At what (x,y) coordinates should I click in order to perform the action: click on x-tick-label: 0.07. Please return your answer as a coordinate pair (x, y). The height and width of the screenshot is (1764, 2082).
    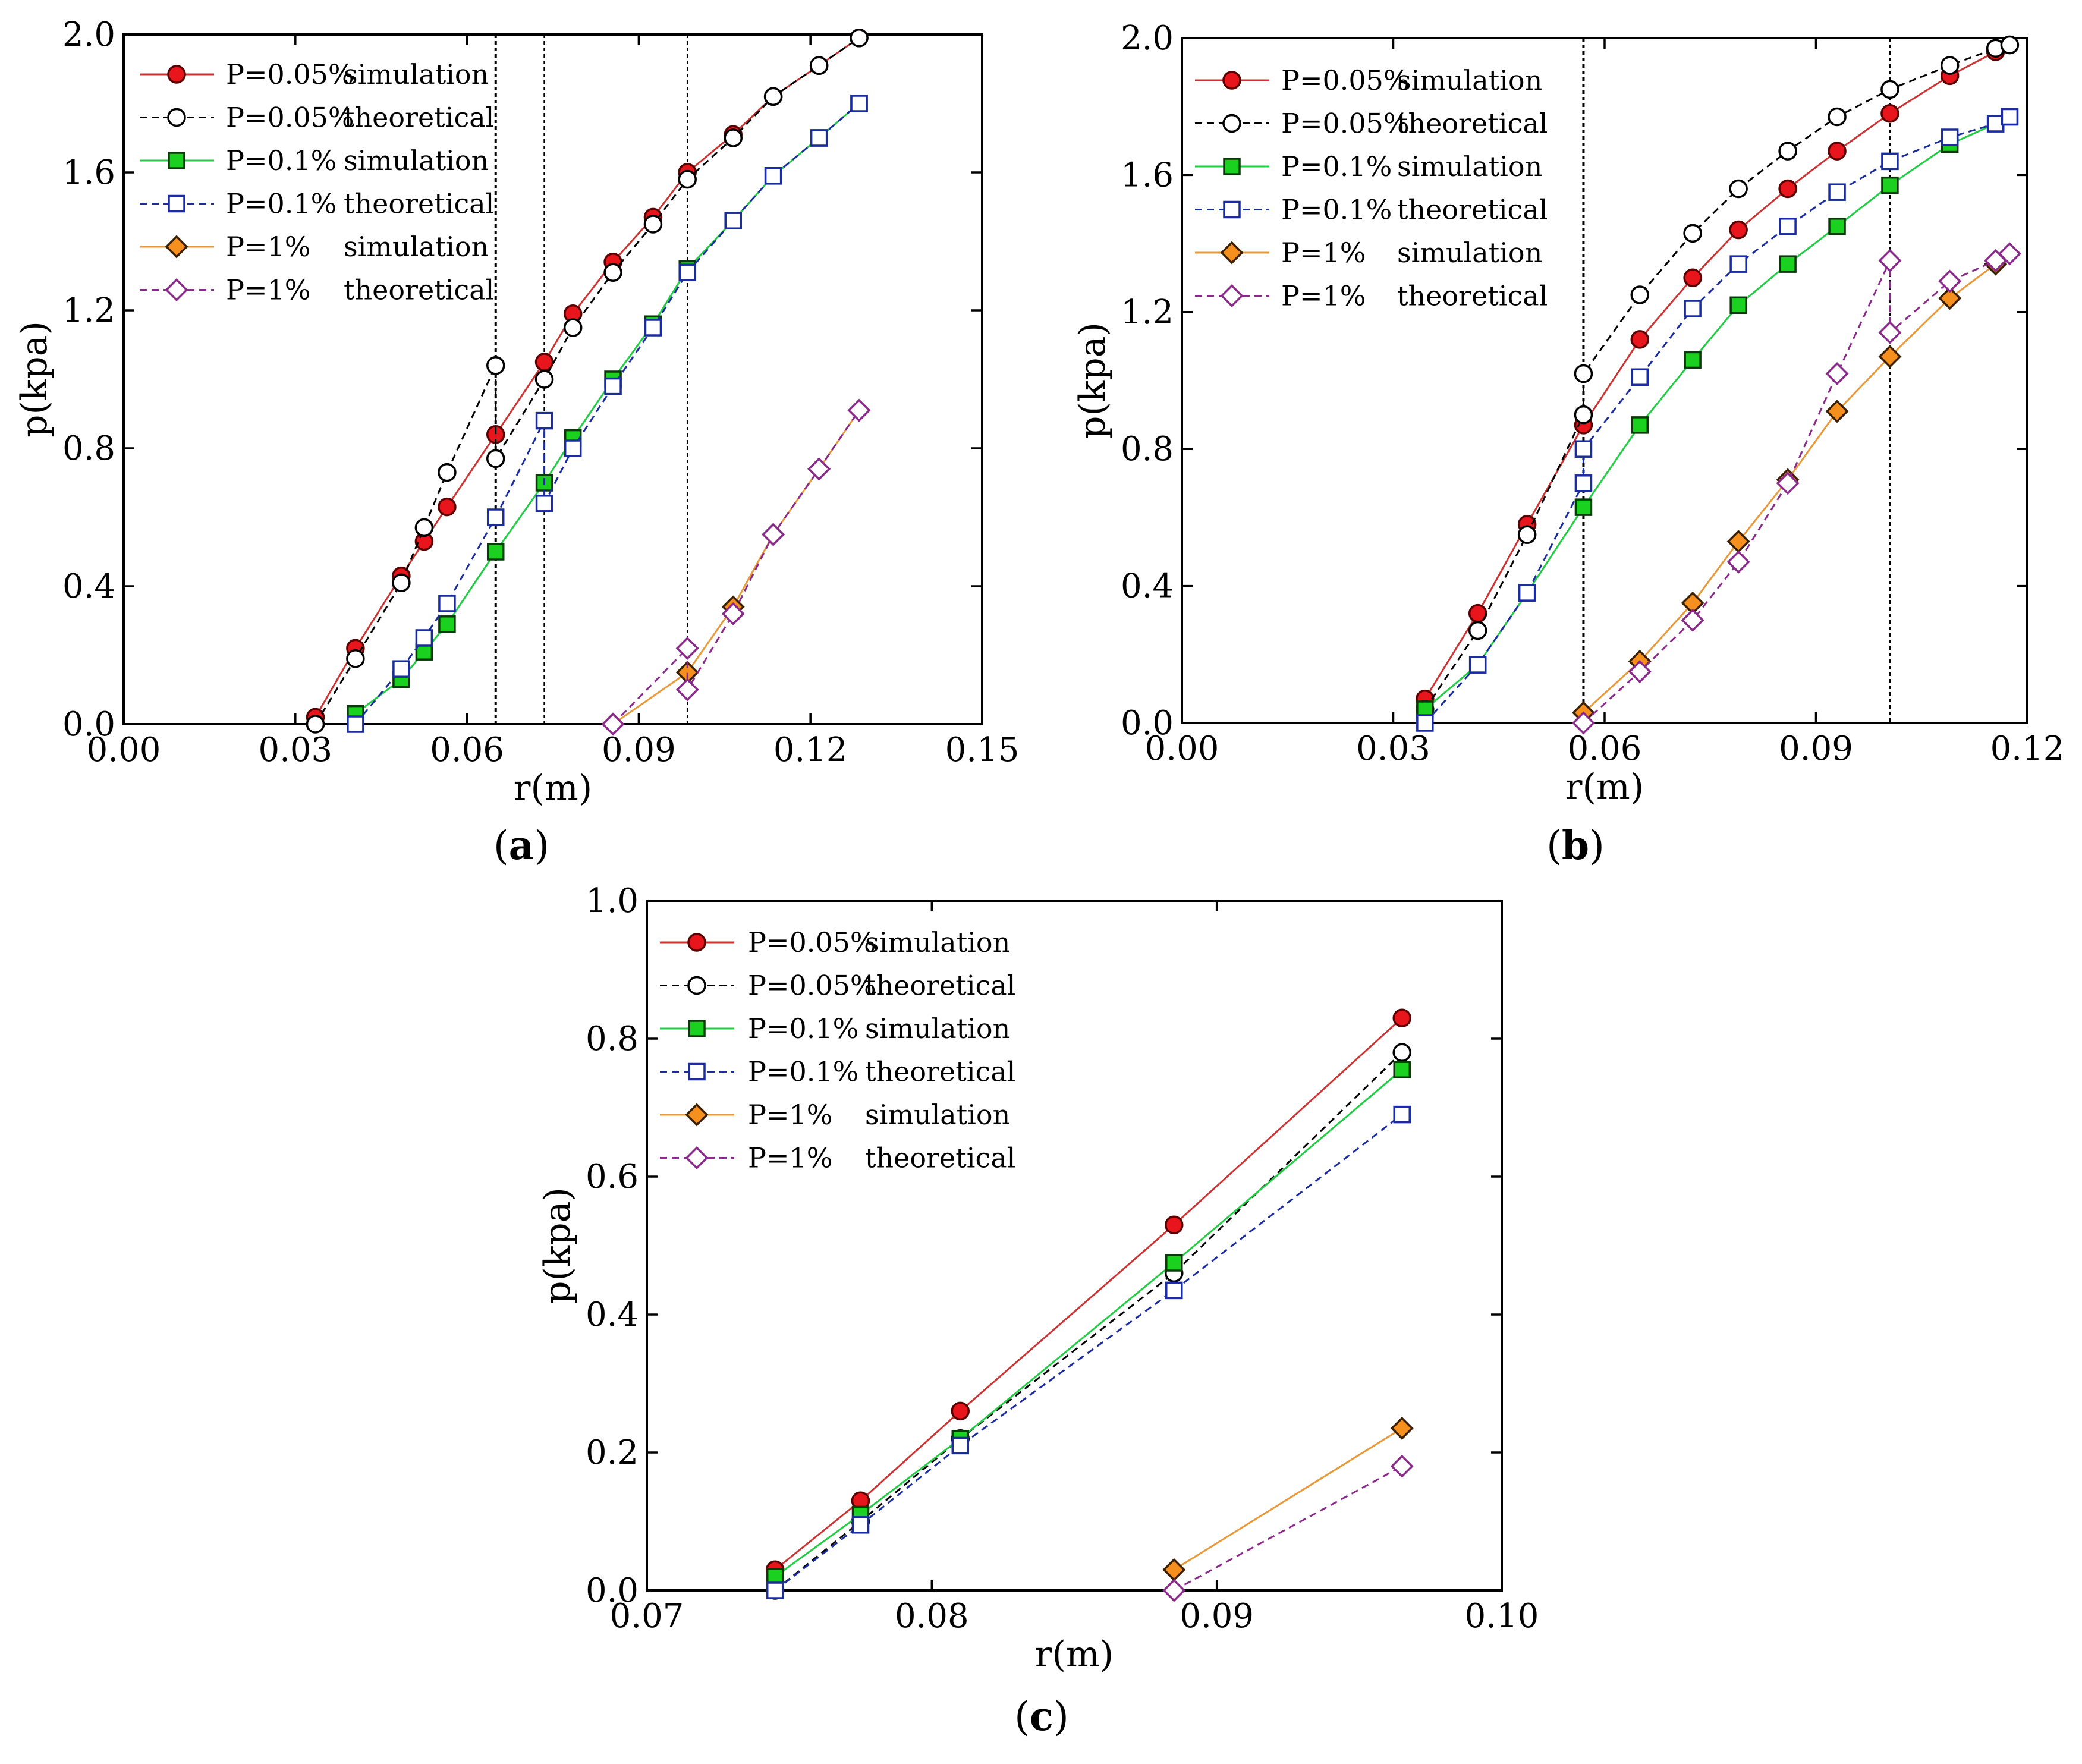
    Looking at the image, I should click on (647, 1616).